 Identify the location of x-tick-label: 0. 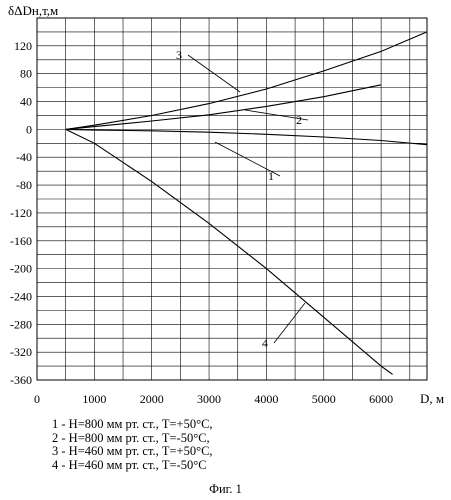
(37, 399).